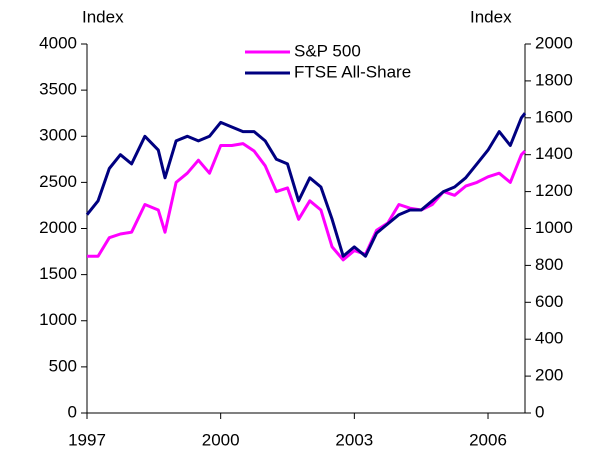  I want to click on y2-axis-label: Index, so click(491, 16).